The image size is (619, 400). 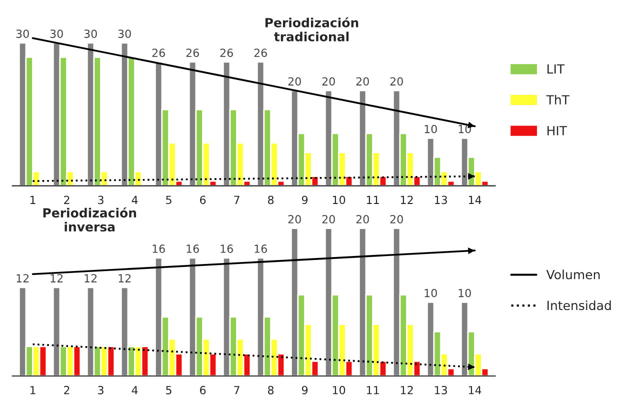 I want to click on legend-label: ThT, so click(x=558, y=99).